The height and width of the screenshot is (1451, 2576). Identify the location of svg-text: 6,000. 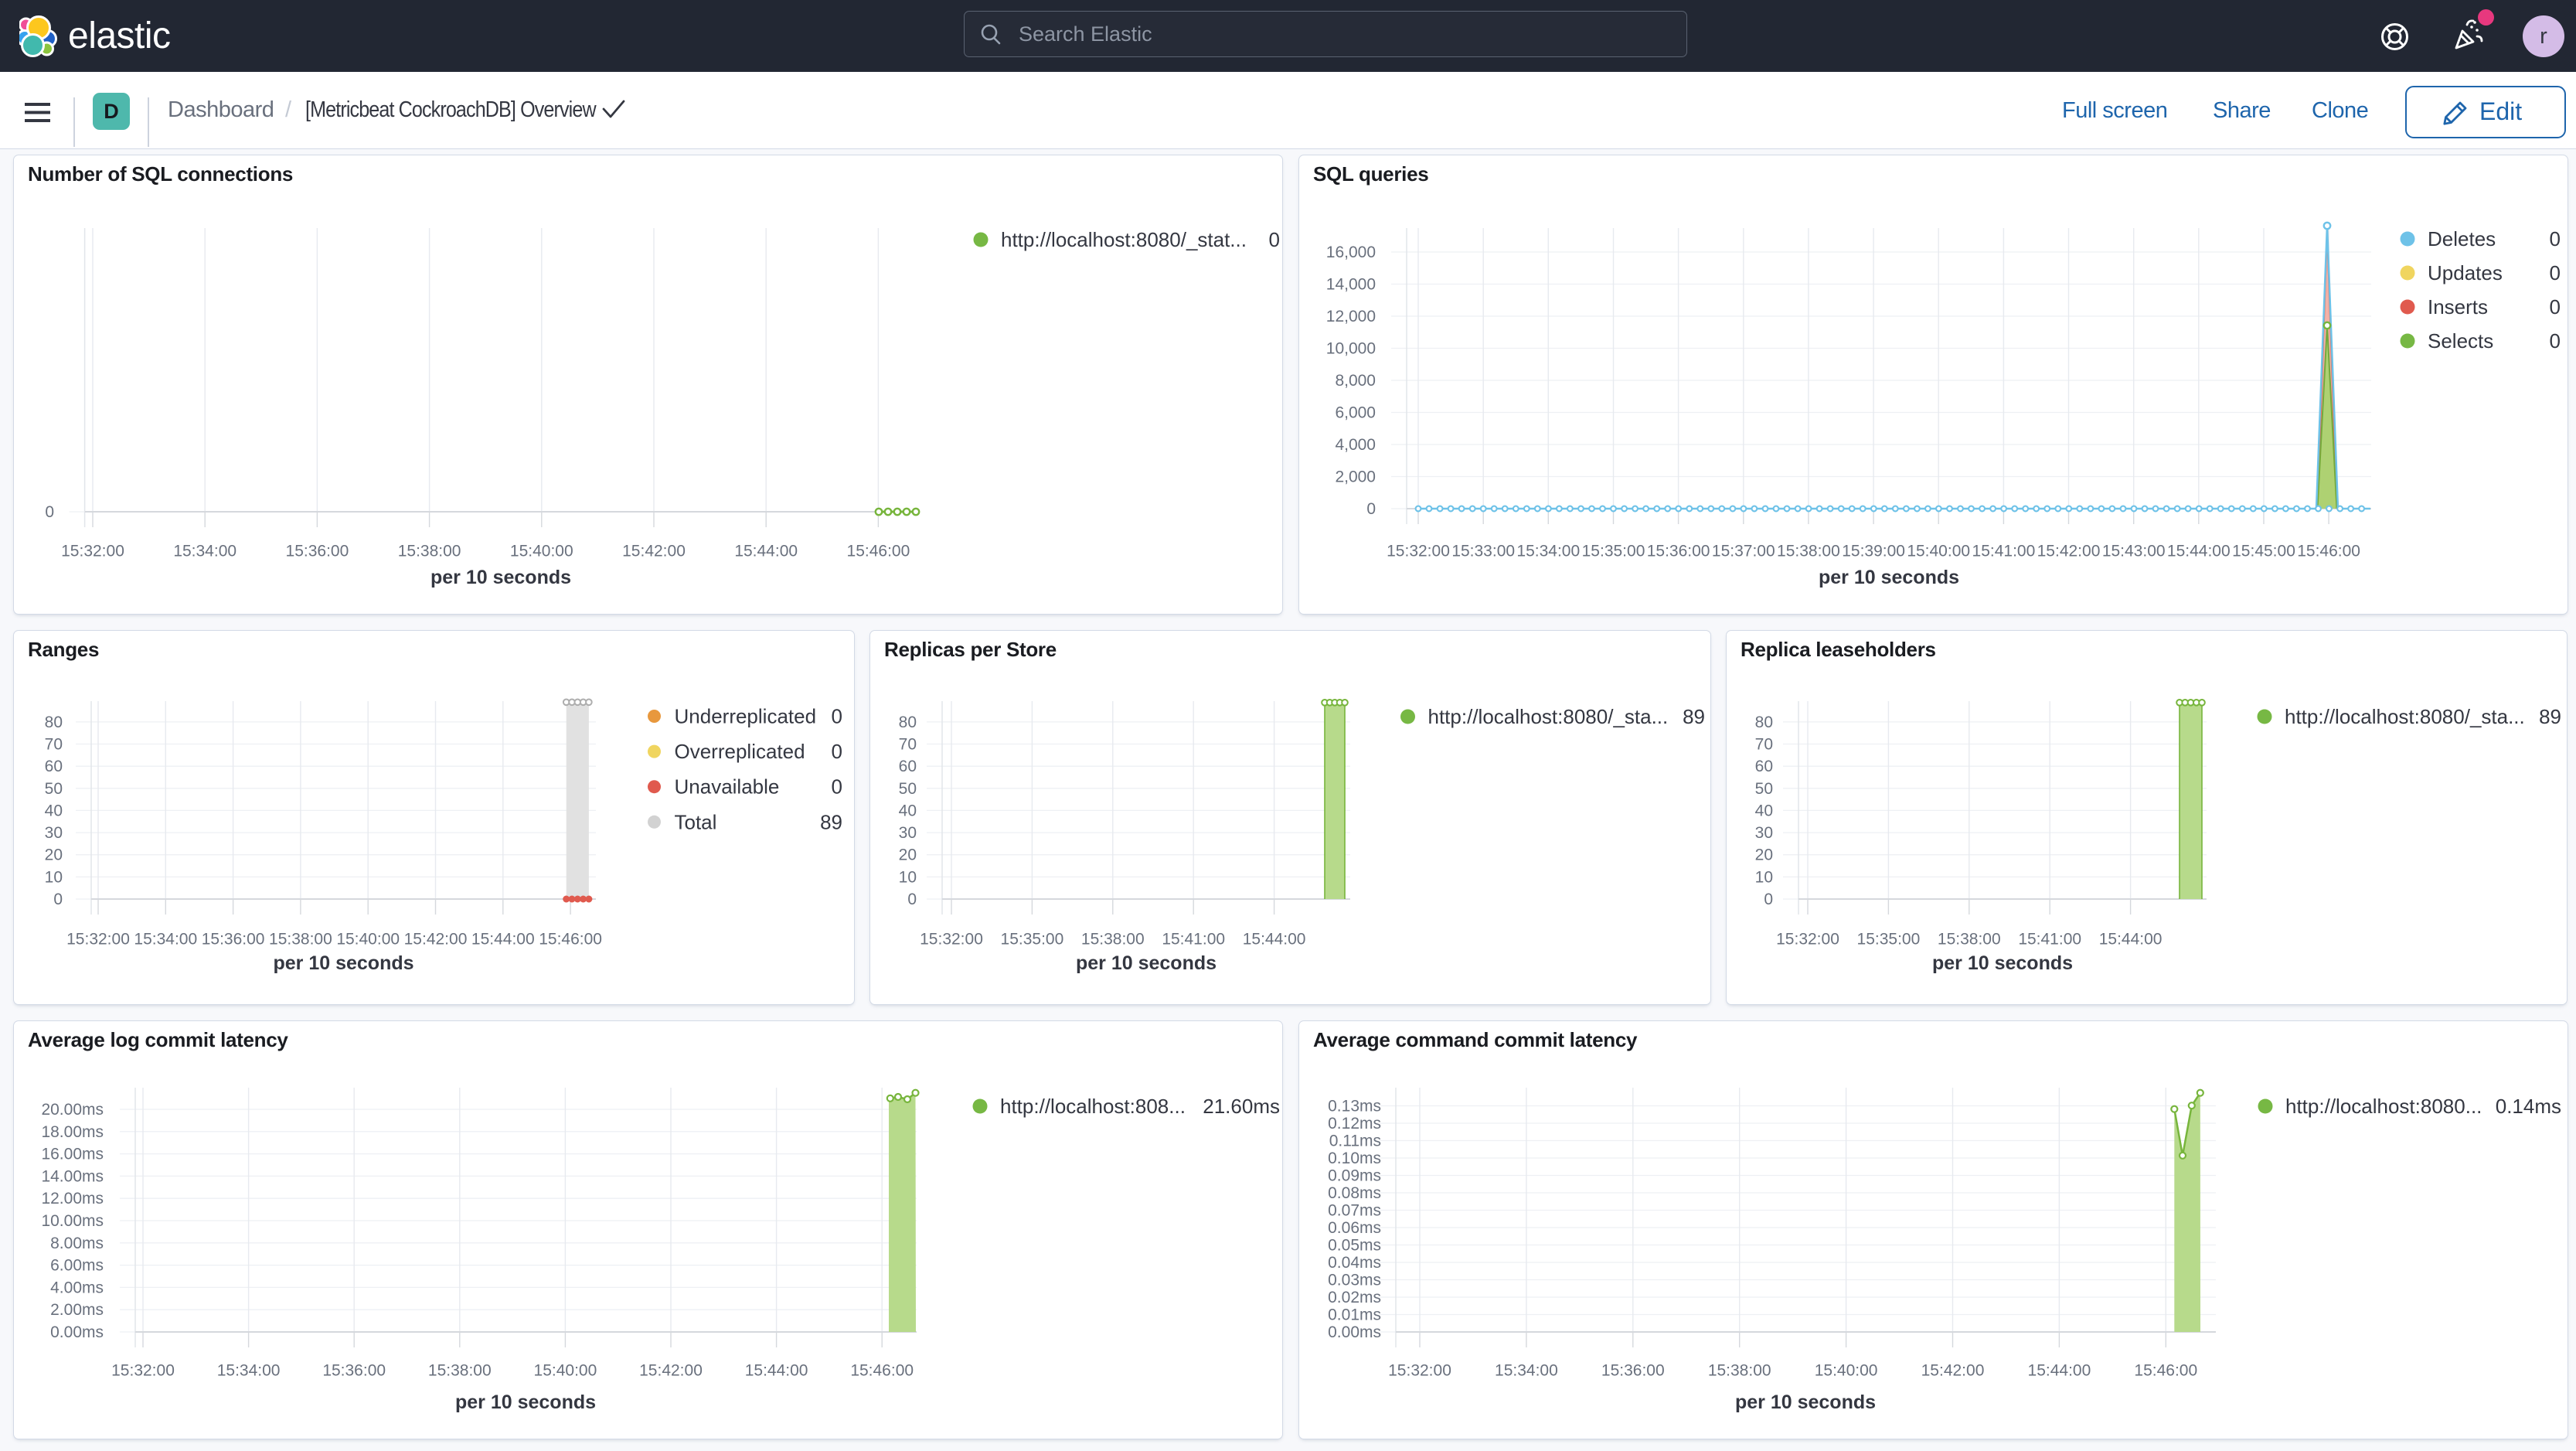
(1355, 413).